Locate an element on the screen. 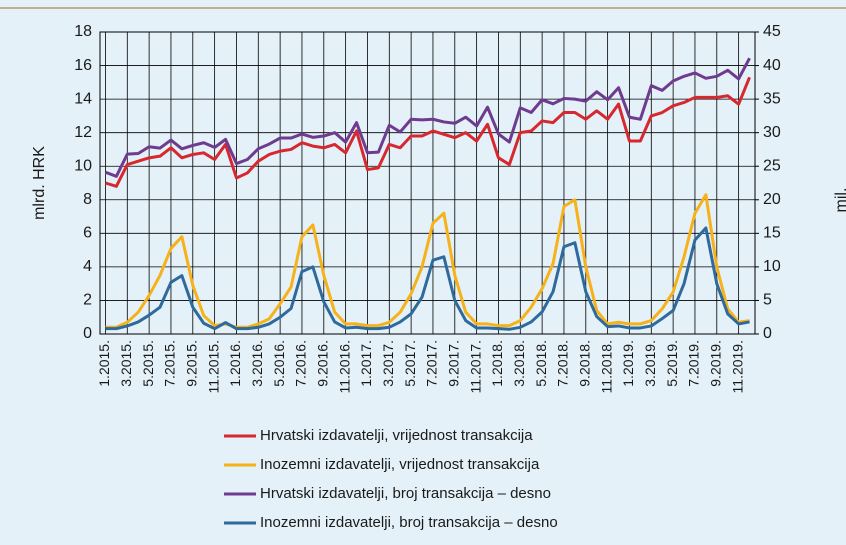 The width and height of the screenshot is (846, 545). x-tick-label: 11.2015. is located at coordinates (213, 366).